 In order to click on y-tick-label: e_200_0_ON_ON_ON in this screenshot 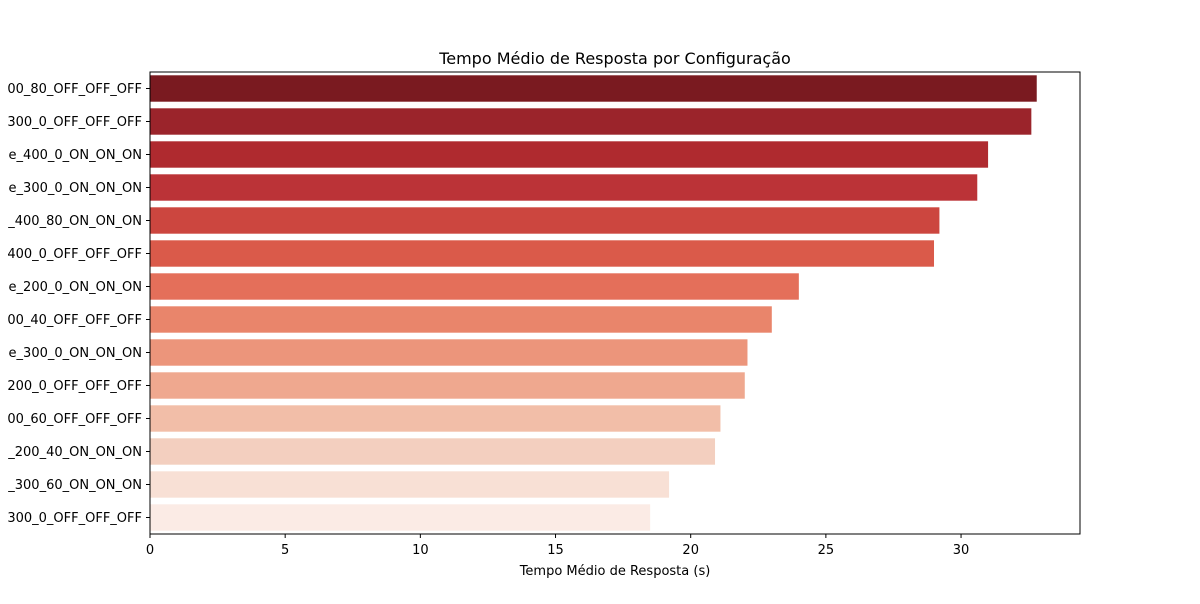, I will do `click(75, 287)`.